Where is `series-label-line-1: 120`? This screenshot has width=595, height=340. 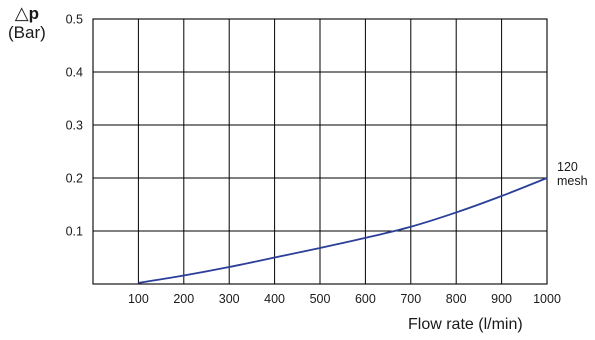
series-label-line-1: 120 is located at coordinates (567, 167).